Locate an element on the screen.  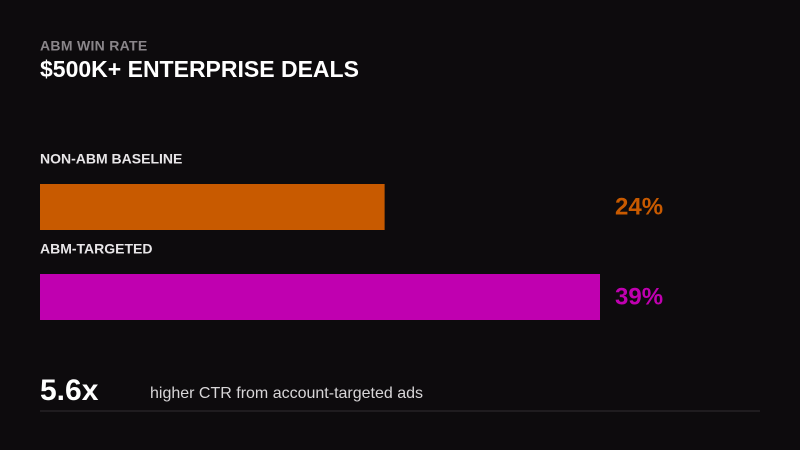
callout-figure: 5.6x is located at coordinates (69, 390).